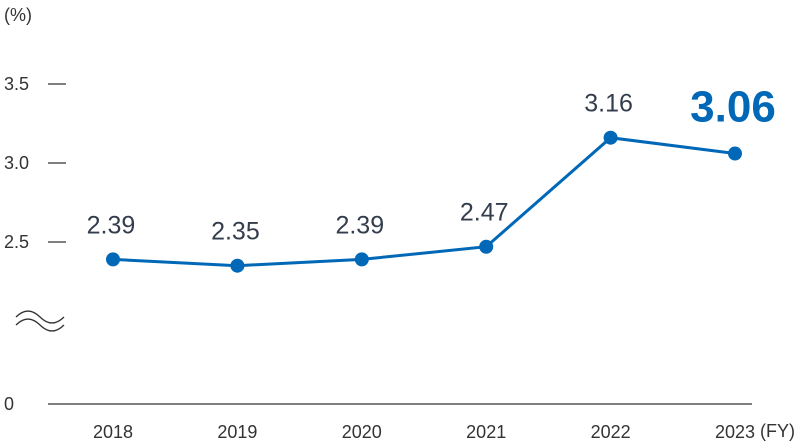  What do you see at coordinates (35, 244) in the screenshot?
I see `y-axis-ticks: 3.5 3.0 2.5 0` at bounding box center [35, 244].